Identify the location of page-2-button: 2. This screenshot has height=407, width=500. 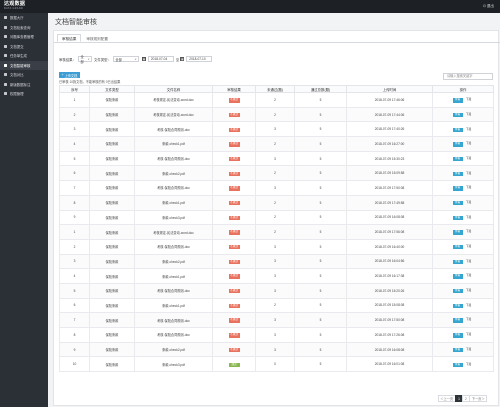
(466, 398).